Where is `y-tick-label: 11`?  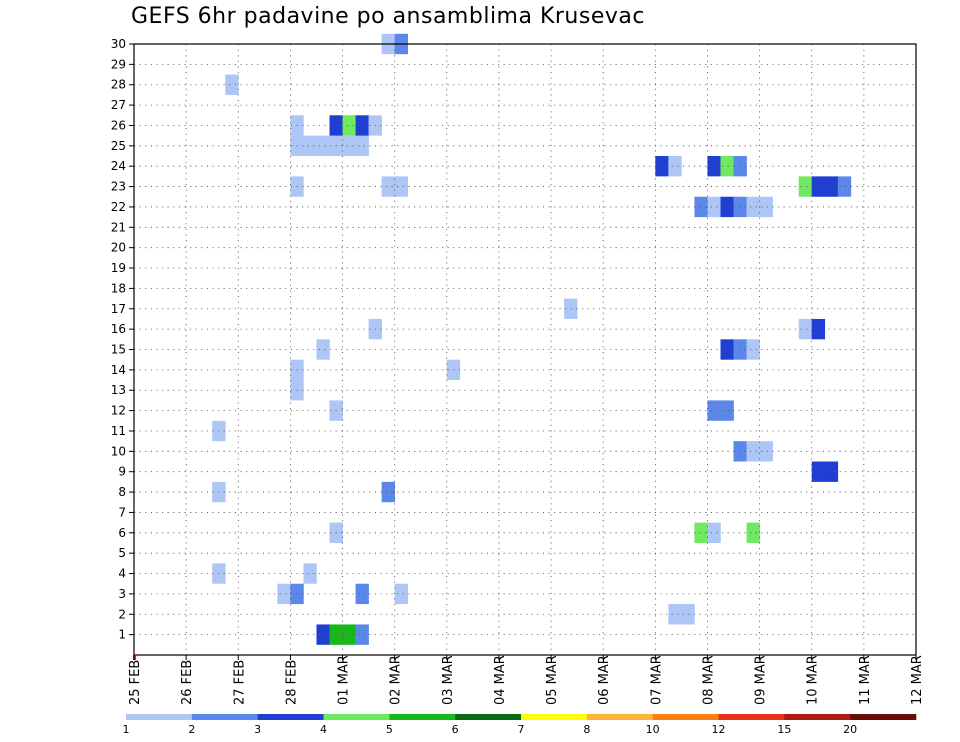 y-tick-label: 11 is located at coordinates (118, 431).